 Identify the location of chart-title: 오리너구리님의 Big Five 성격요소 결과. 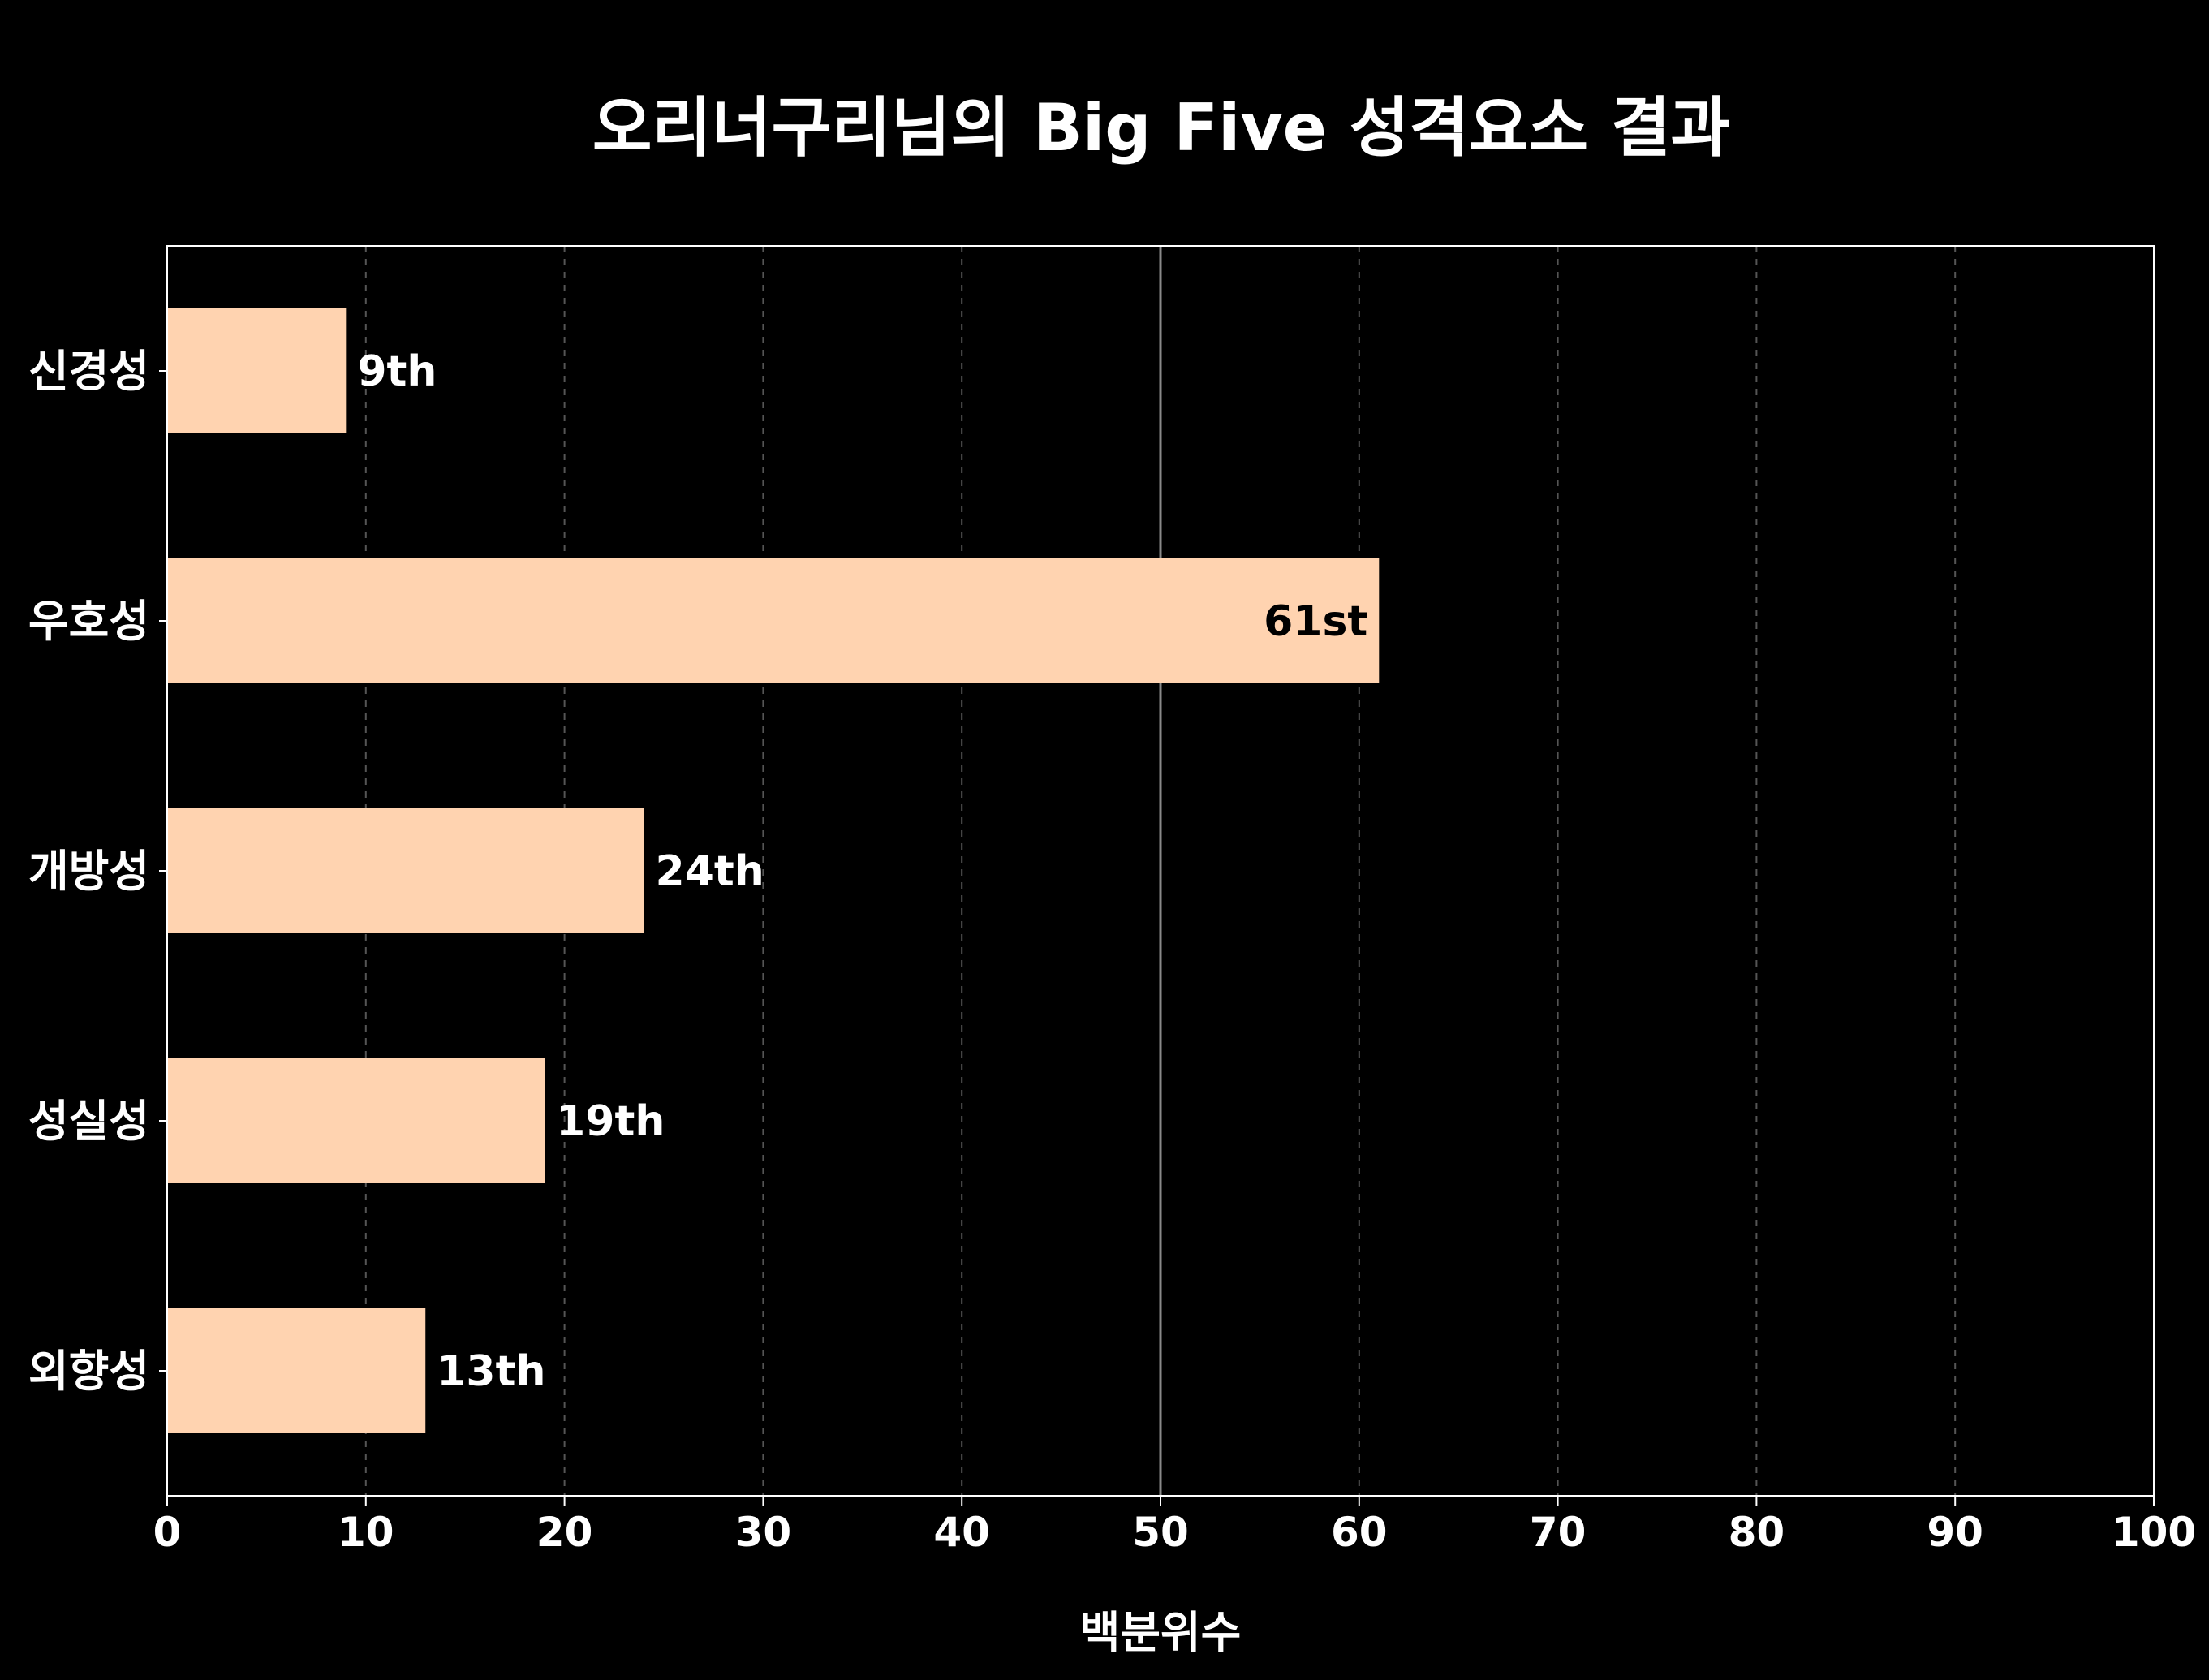
(1161, 128).